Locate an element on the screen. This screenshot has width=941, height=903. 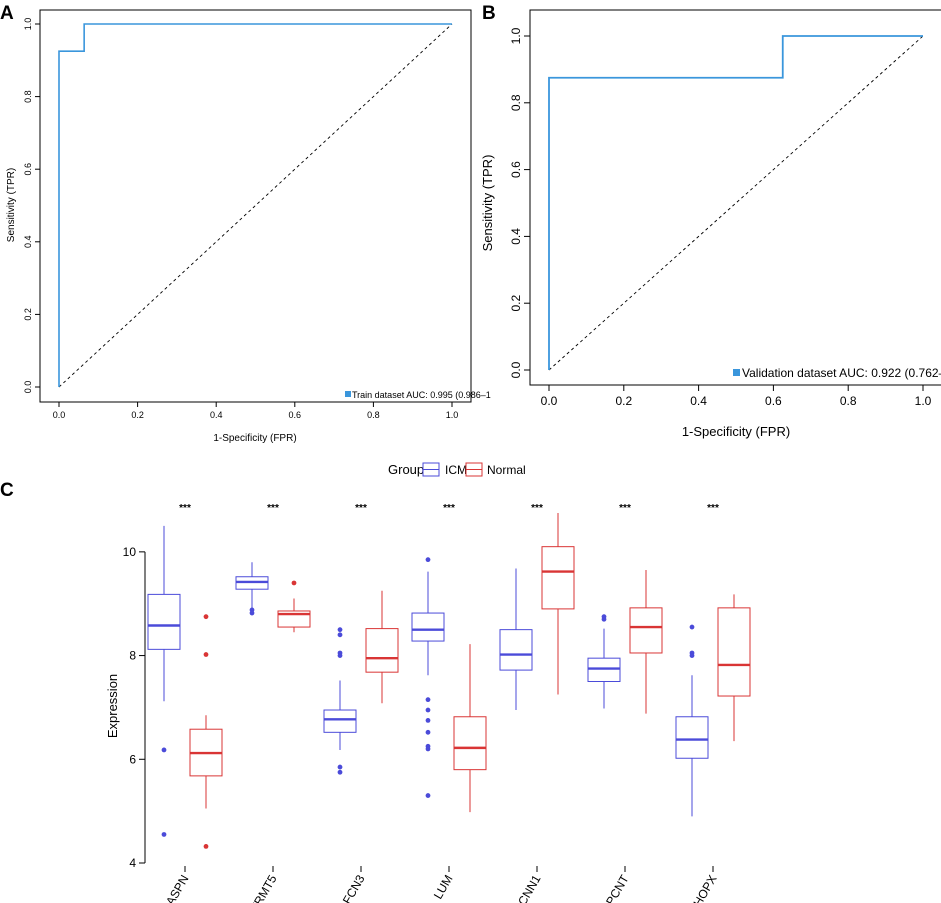
box-pcnt-normal is located at coordinates (646, 642).